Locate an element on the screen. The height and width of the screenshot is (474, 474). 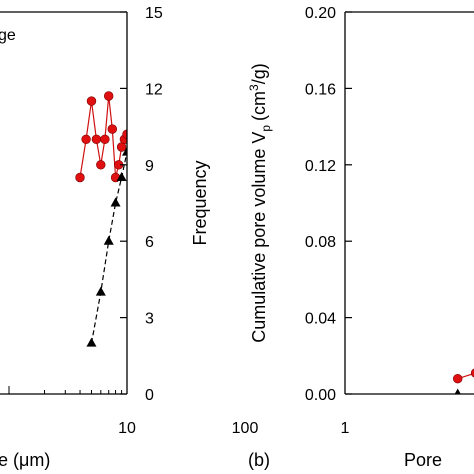
panel-a-x-axis-label: e (μm) is located at coordinates (25, 460).